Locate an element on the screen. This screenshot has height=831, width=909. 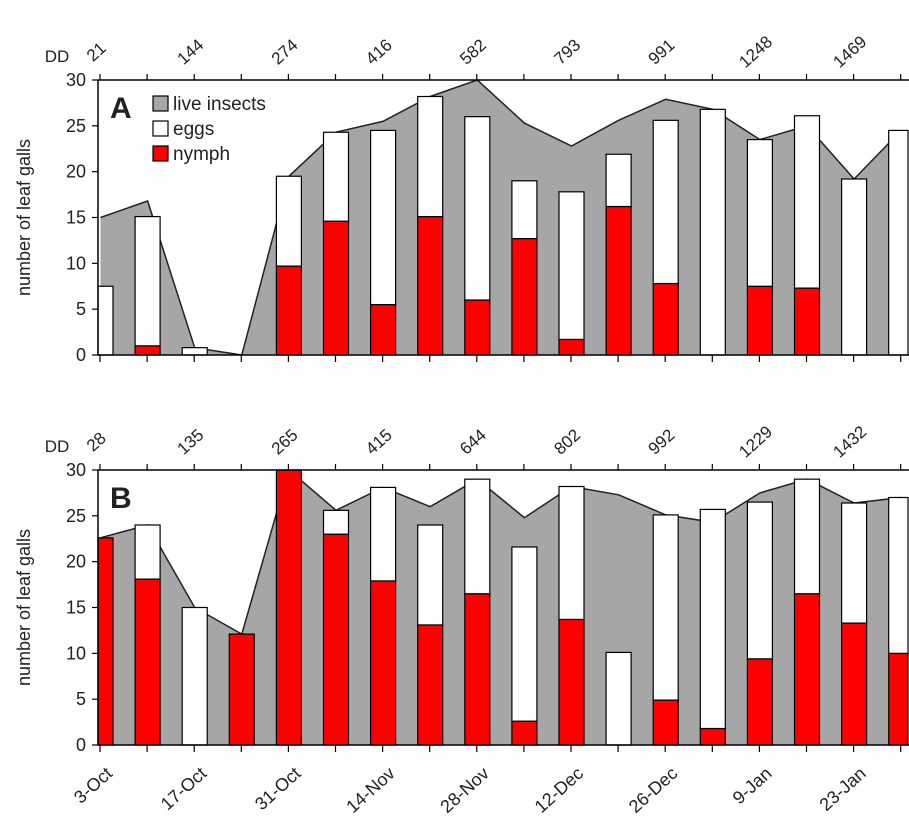
panel-letter: B is located at coordinates (121, 498).